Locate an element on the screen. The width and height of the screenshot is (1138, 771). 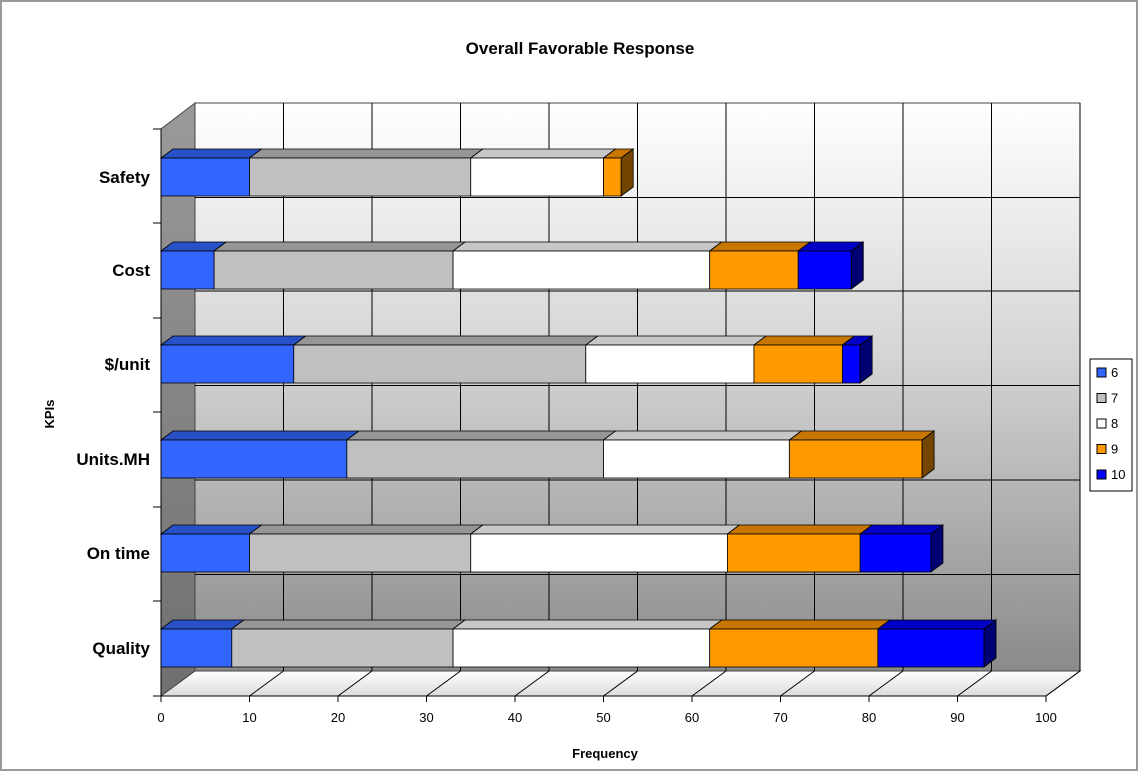
legend-label: 9 is located at coordinates (1114, 449).